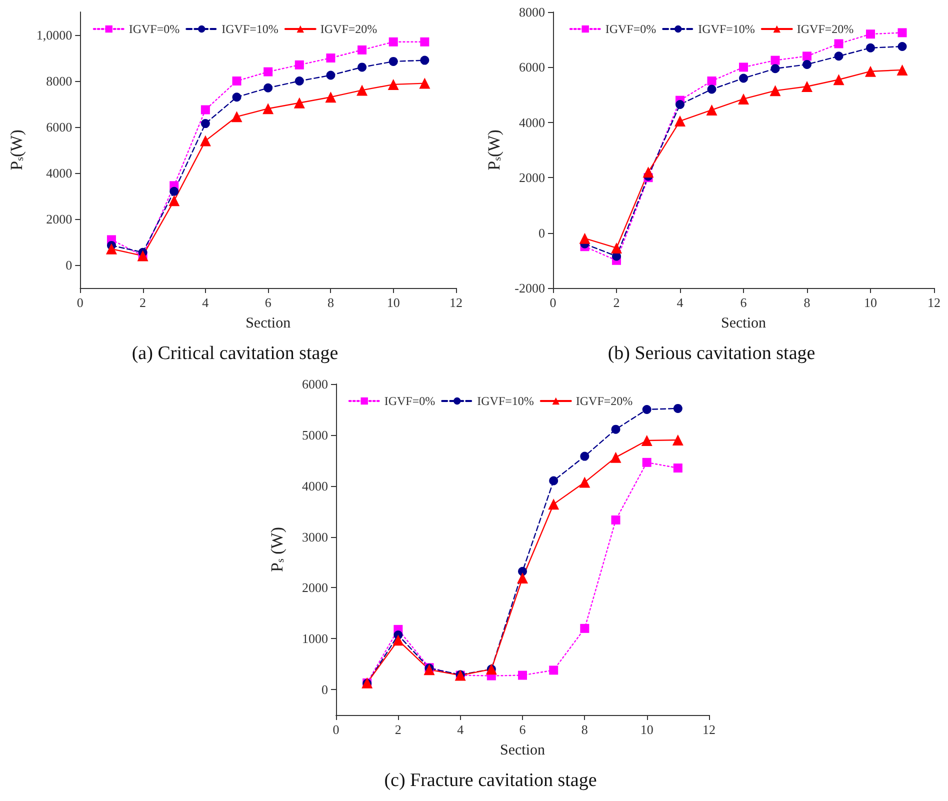 This screenshot has width=948, height=801. What do you see at coordinates (529, 288) in the screenshot?
I see `y-tick-label: -2000` at bounding box center [529, 288].